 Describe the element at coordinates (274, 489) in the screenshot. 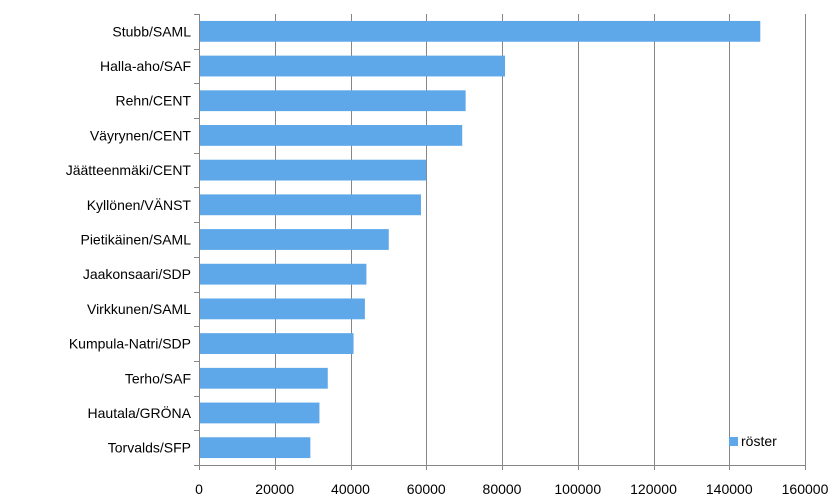

I see `x-tick-label: 20000` at that location.